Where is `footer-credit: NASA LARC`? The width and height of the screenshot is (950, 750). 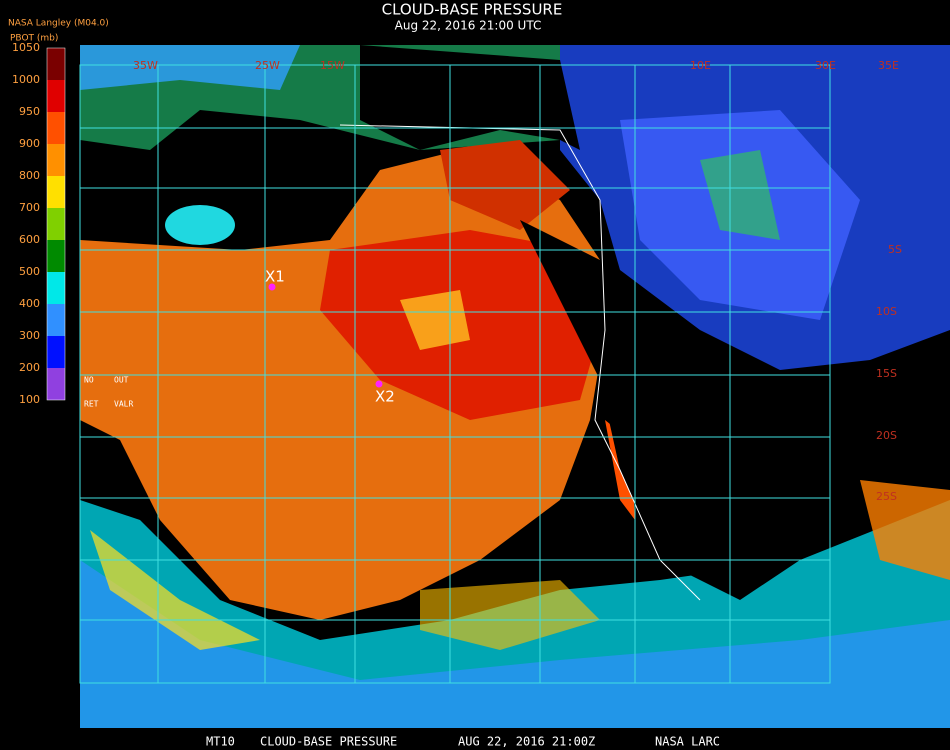
footer-credit: NASA LARC is located at coordinates (687, 742).